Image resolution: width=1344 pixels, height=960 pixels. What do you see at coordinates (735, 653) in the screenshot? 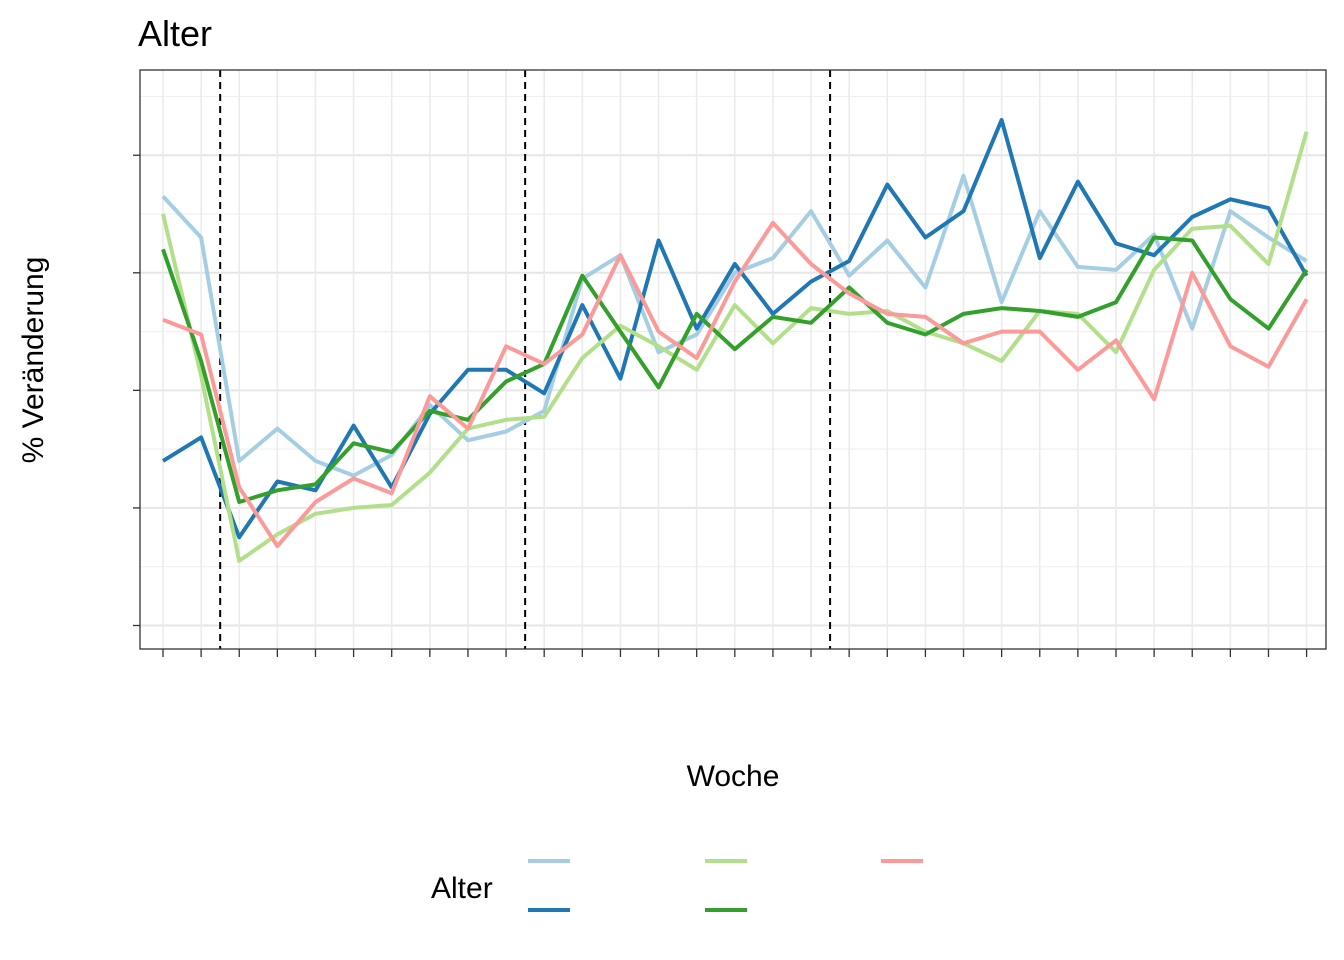
I see `x-axis` at bounding box center [735, 653].